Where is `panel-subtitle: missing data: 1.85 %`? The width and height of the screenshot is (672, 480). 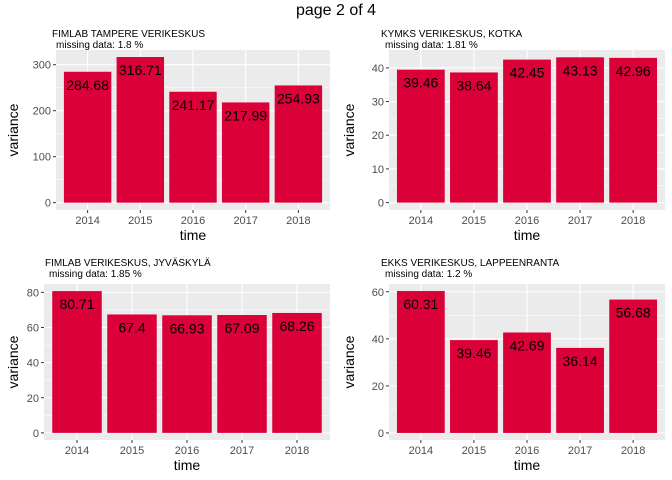
panel-subtitle: missing data: 1.85 % is located at coordinates (95, 274).